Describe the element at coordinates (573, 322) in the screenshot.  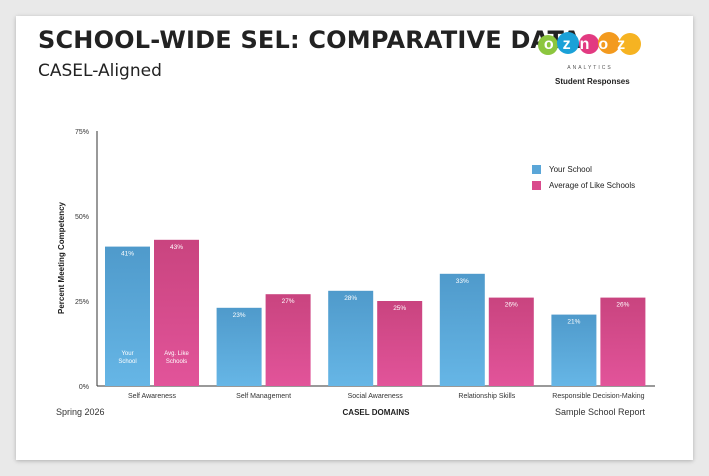
I see `bar-value-label: 21%` at that location.